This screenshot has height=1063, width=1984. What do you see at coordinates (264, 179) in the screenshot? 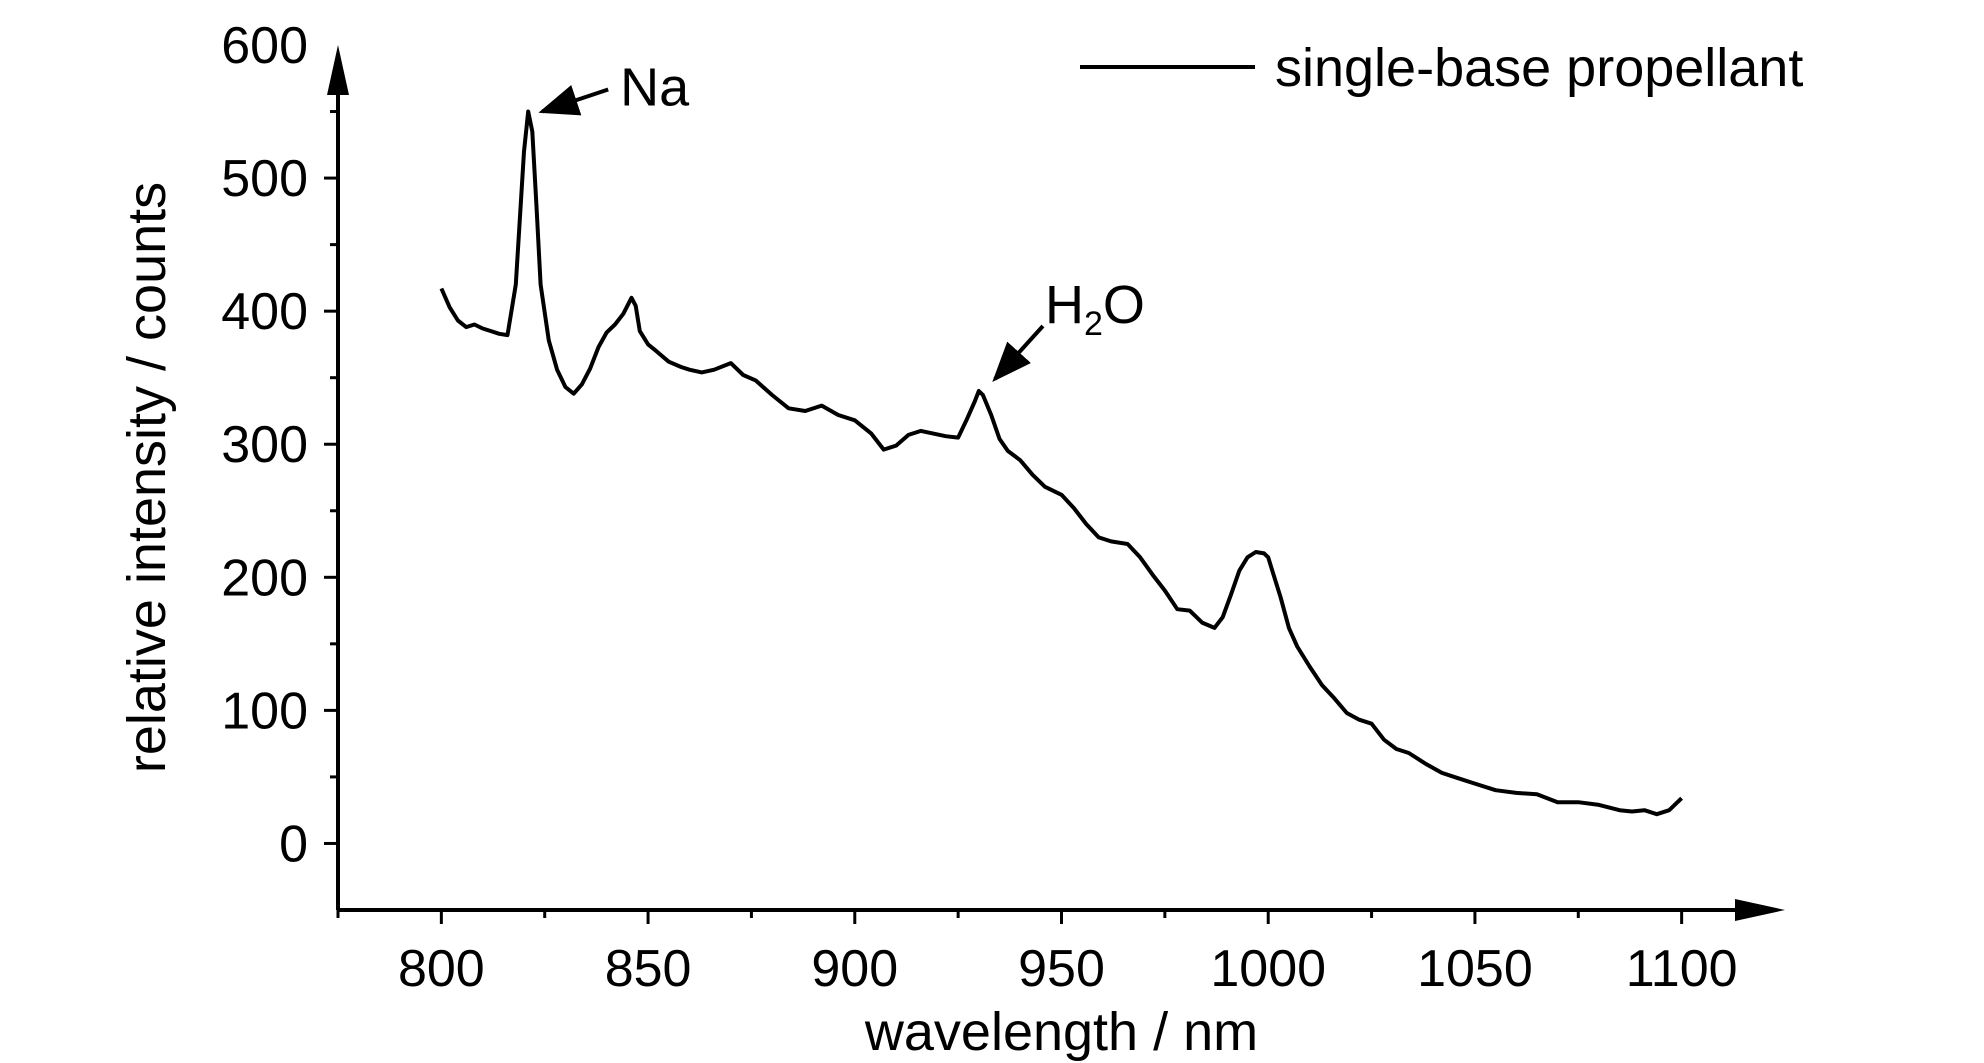
I see `y-tick-label: 500` at bounding box center [264, 179].